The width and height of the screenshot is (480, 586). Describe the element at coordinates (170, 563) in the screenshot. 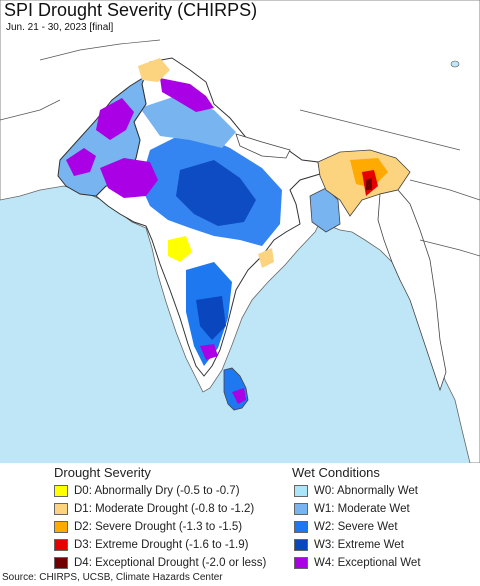

I see `legend-label-d4: D4: Exceptional Drought (-2.0 or less)` at that location.